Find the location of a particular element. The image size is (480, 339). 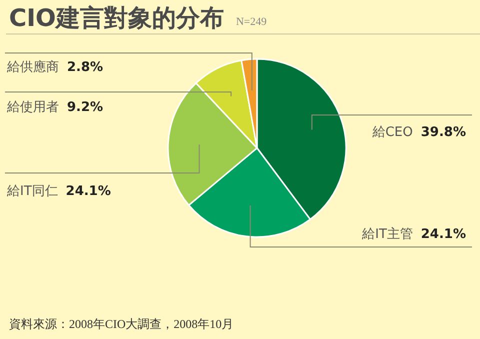

slice-label: 給使用者 is located at coordinates (32, 107).